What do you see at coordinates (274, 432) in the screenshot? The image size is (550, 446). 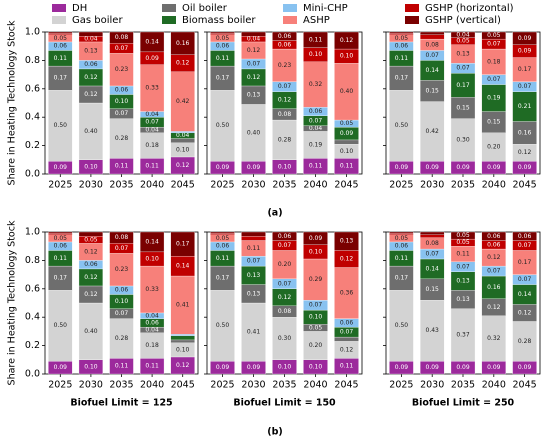 I see `caption: (b)` at bounding box center [274, 432].